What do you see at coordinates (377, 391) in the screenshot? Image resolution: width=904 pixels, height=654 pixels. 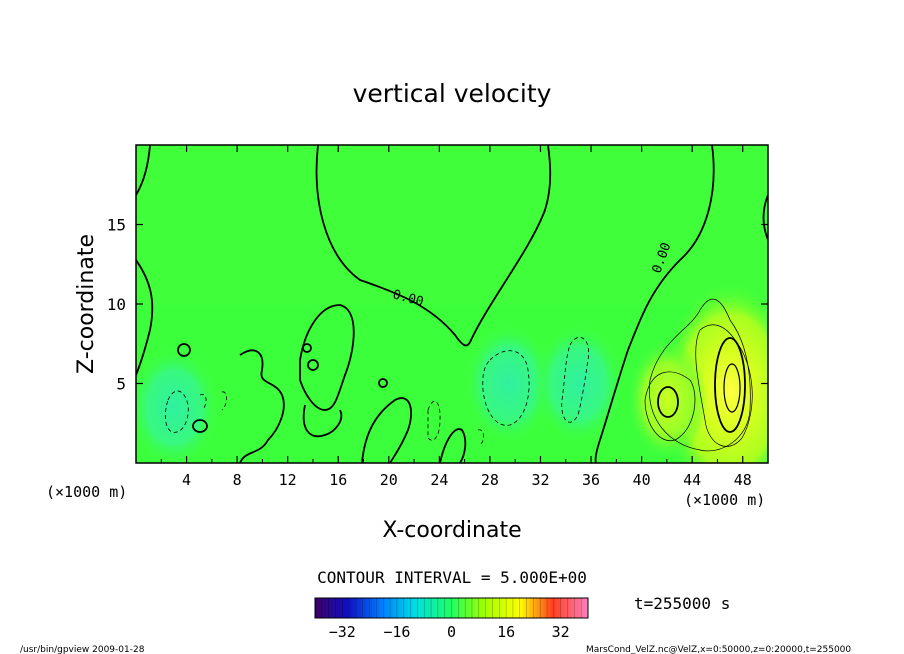 I see `dashed-contours` at bounding box center [377, 391].